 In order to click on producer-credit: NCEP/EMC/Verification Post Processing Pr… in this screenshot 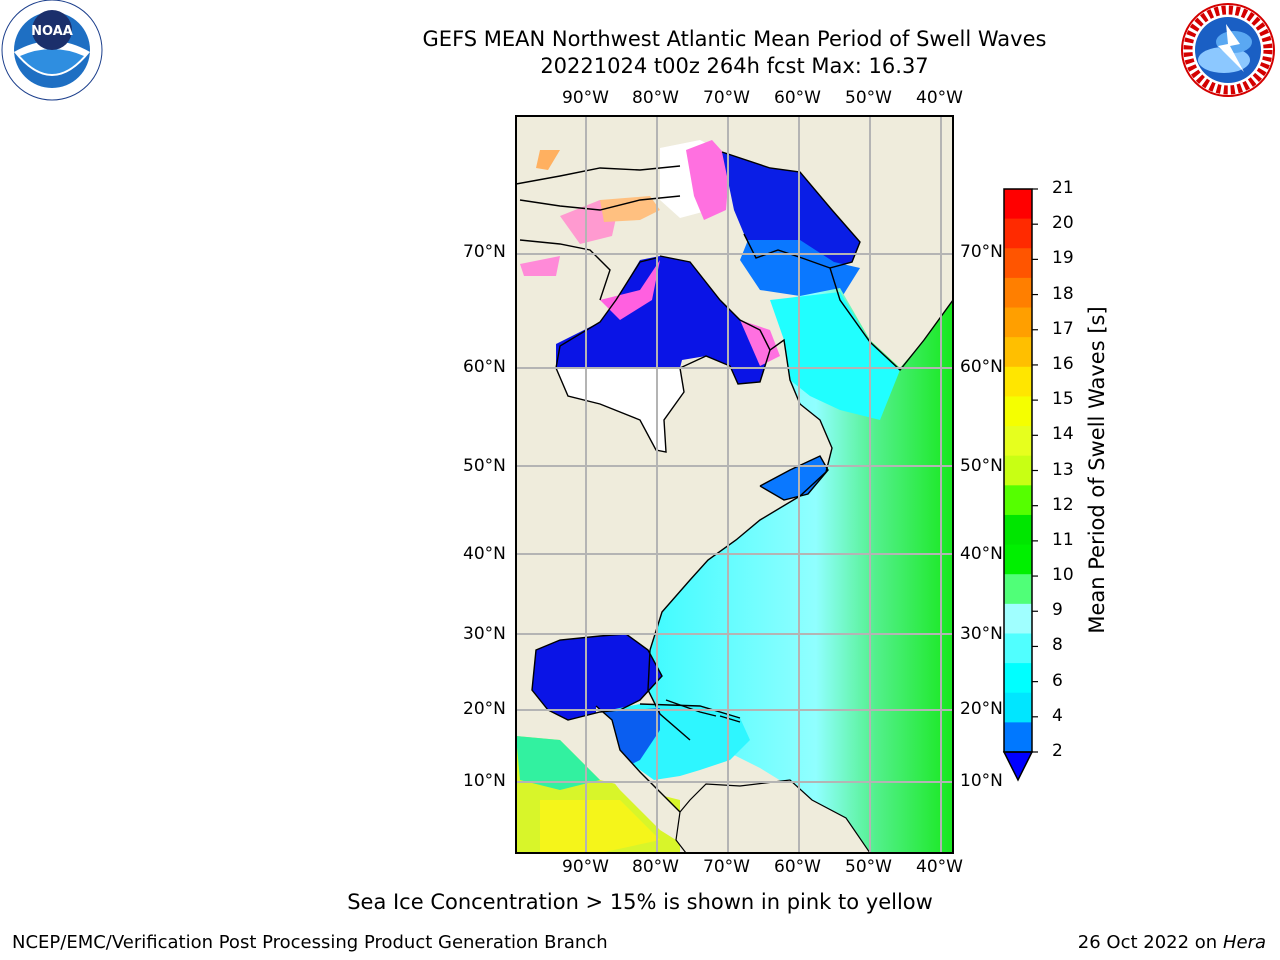, I will do `click(310, 942)`.